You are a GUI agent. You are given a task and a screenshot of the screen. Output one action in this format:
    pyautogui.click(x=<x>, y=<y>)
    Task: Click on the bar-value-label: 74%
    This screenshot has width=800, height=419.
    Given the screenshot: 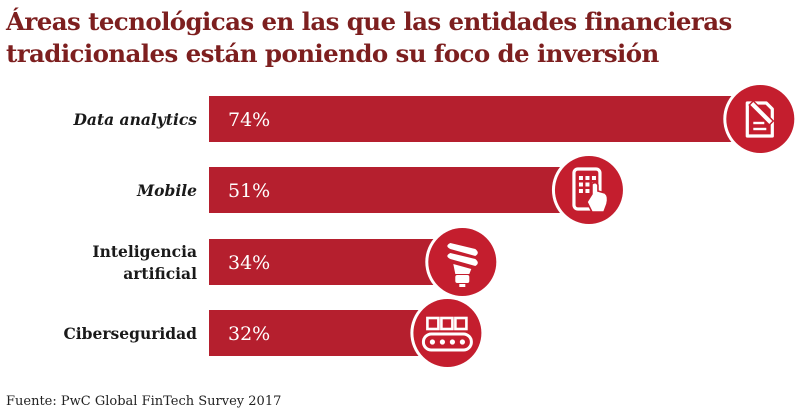 What is the action you would take?
    pyautogui.click(x=249, y=120)
    